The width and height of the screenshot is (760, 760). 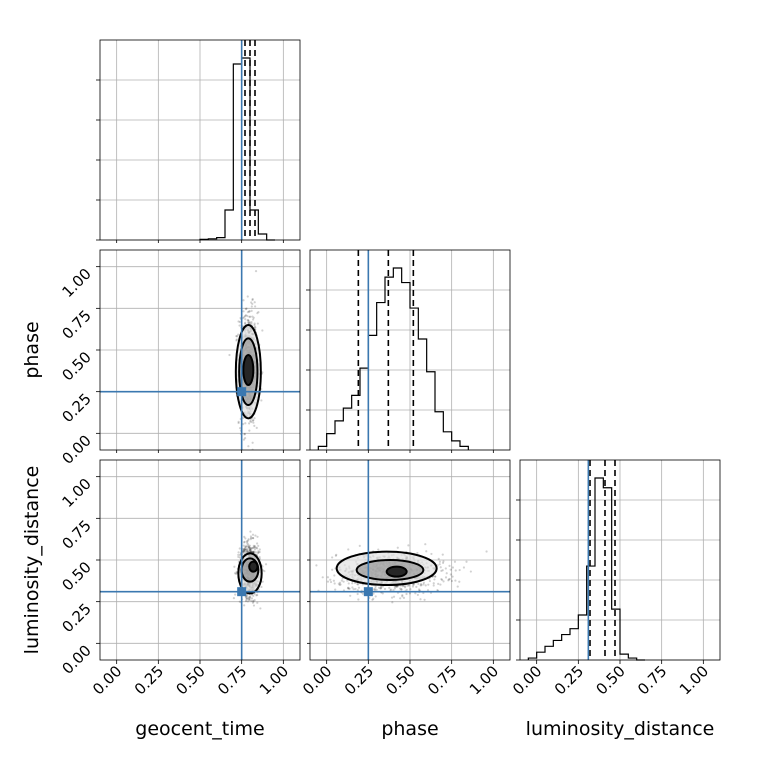 I want to click on xtick-label-geocent_time-2: 0.50, so click(x=190, y=680).